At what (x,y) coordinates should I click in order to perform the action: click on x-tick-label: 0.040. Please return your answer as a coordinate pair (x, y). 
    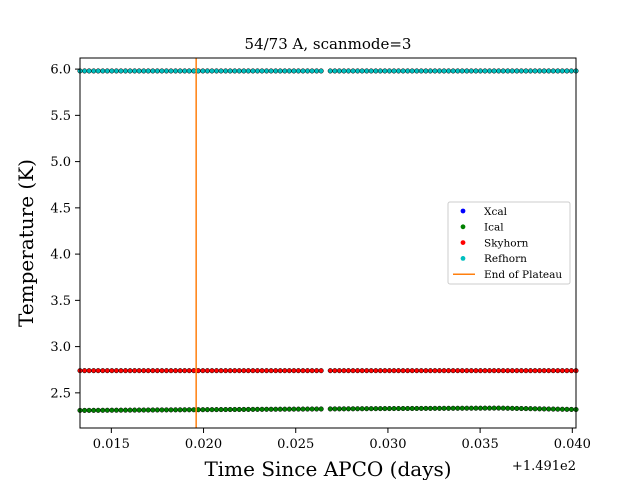
    Looking at the image, I should click on (572, 444).